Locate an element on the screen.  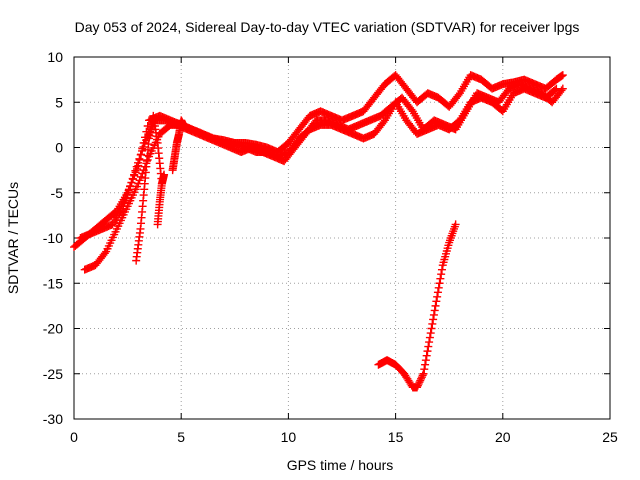
x-tick-label: 5 is located at coordinates (181, 437).